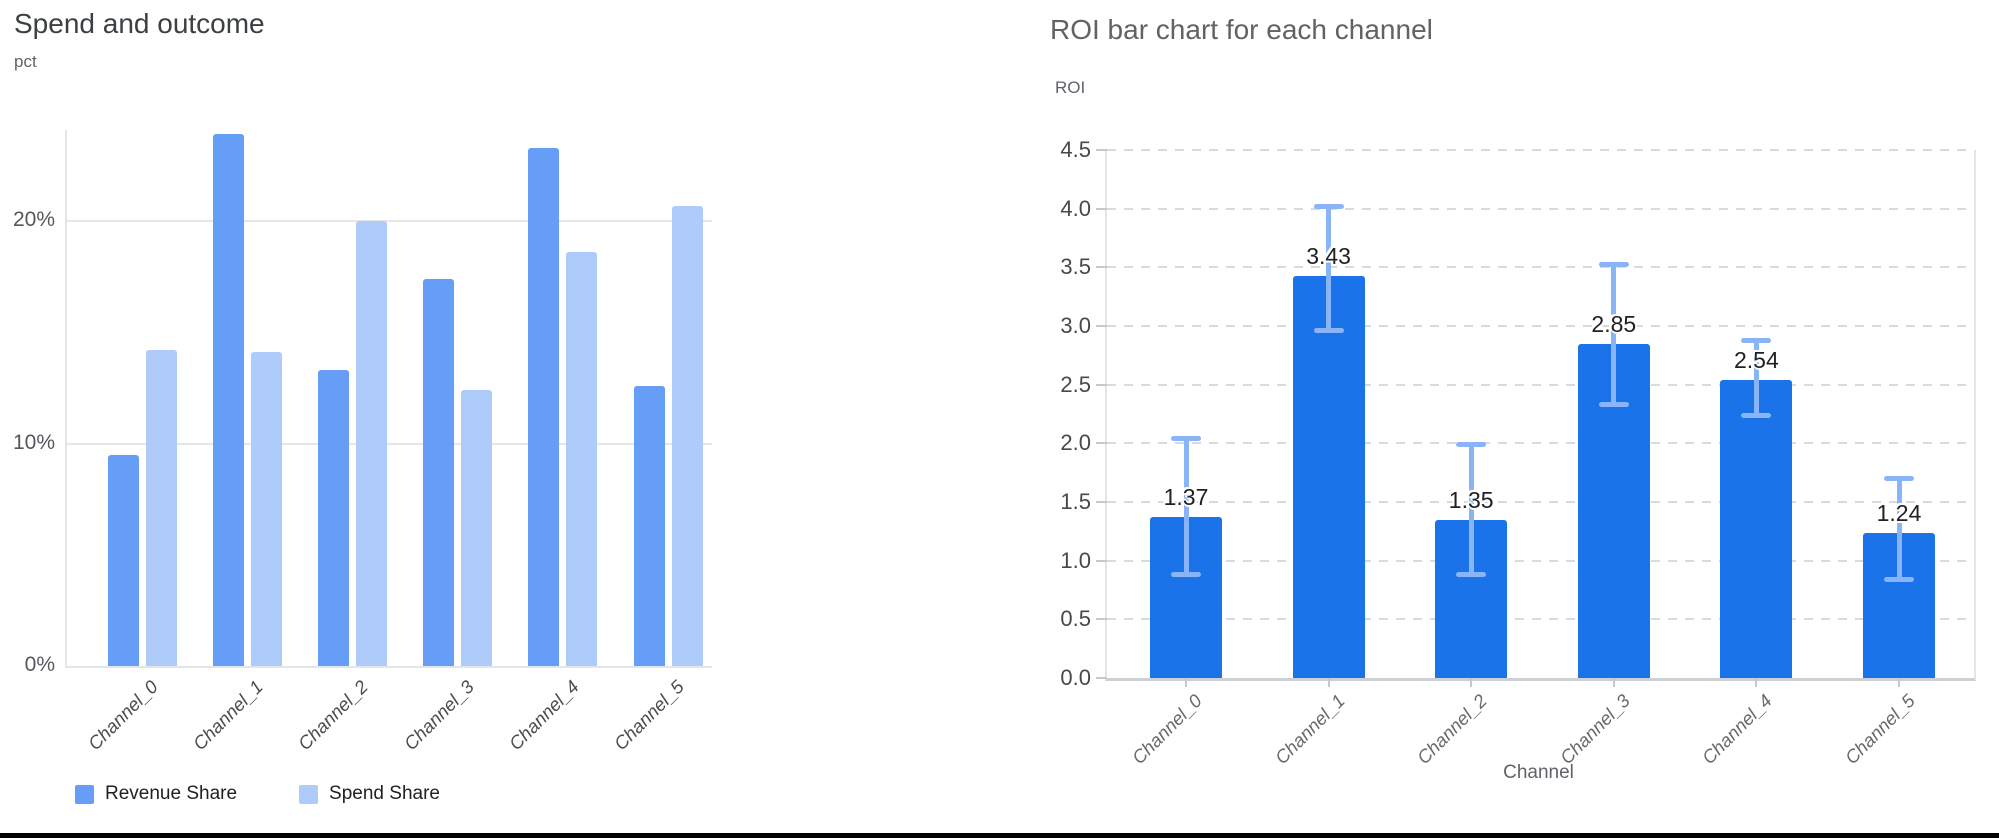  What do you see at coordinates (1075, 149) in the screenshot?
I see `y-tick-label: 4.5` at bounding box center [1075, 149].